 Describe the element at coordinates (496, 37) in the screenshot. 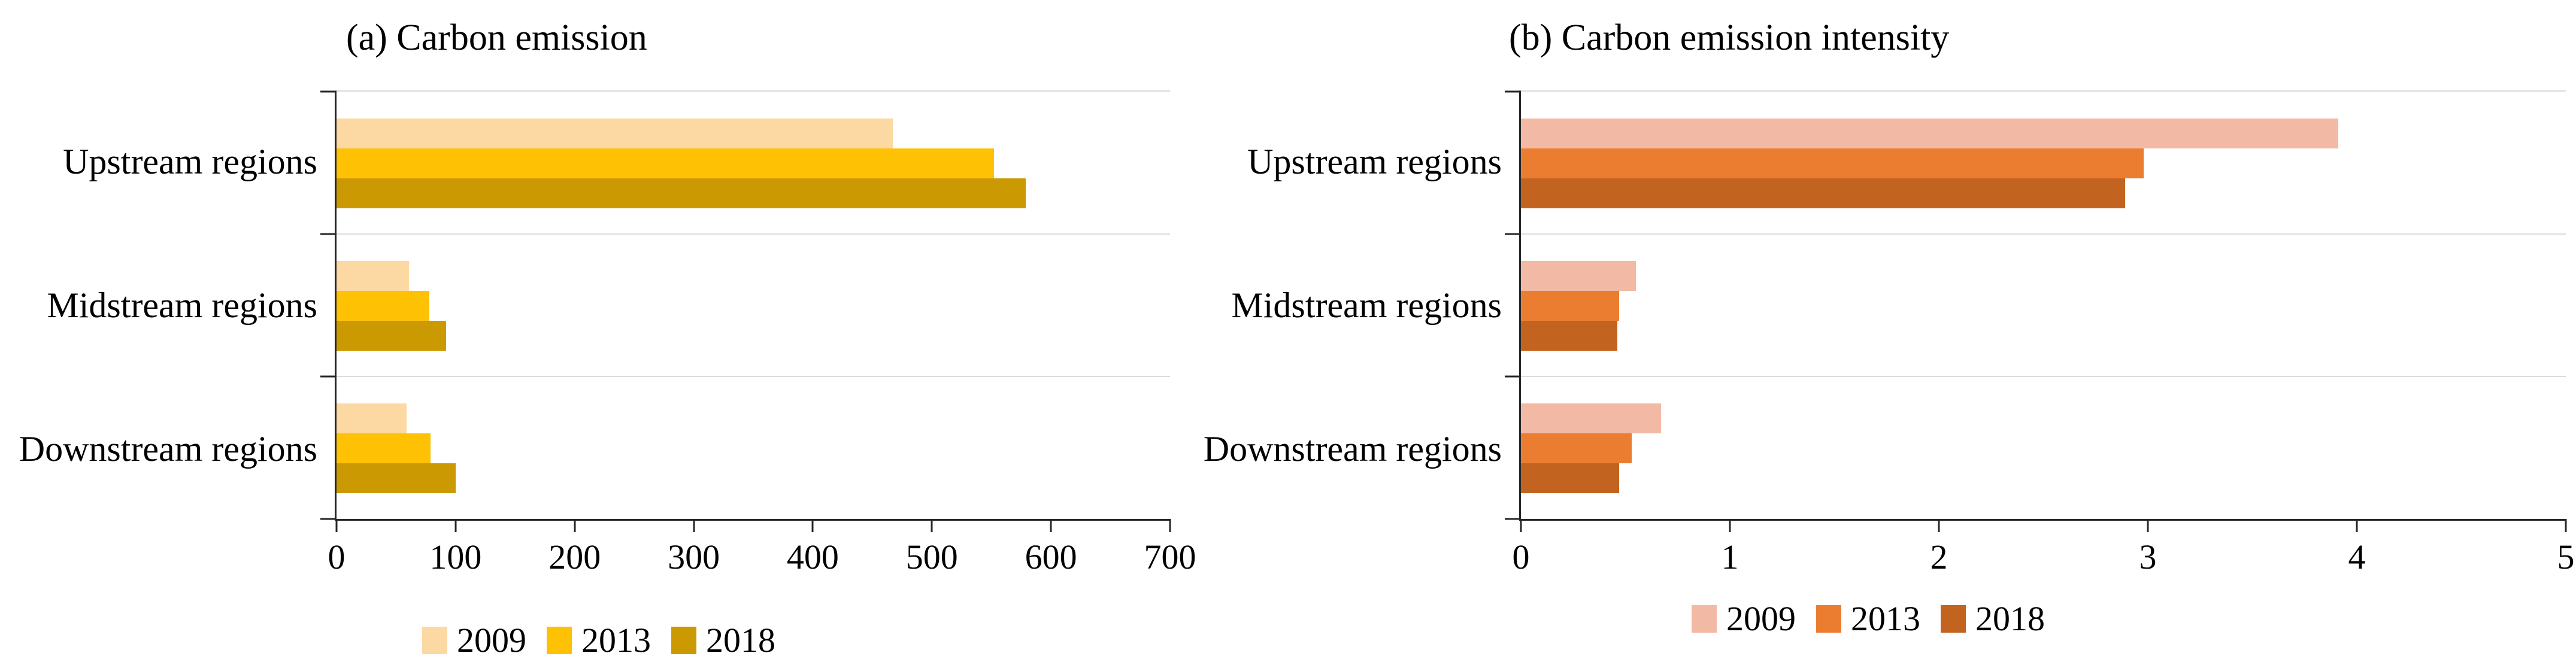

I see `chart-a-title: (a) Carbon emission` at that location.